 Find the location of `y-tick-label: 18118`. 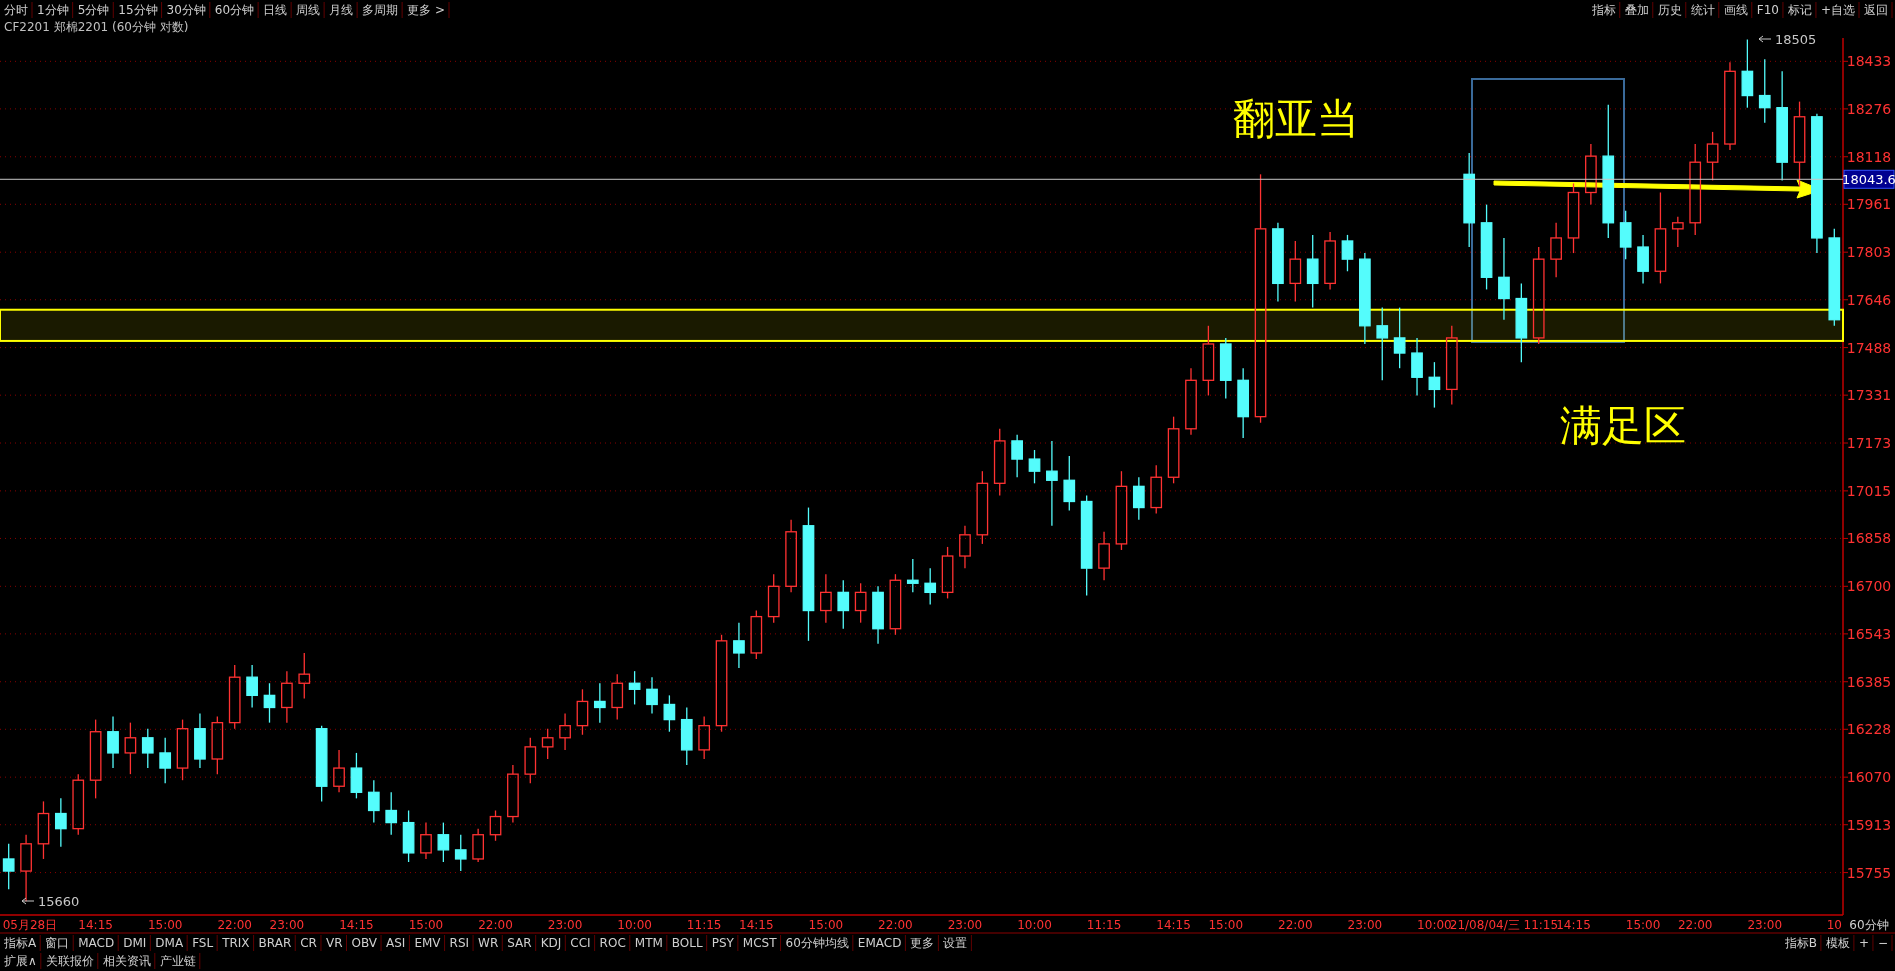

y-tick-label: 18118 is located at coordinates (1869, 156).